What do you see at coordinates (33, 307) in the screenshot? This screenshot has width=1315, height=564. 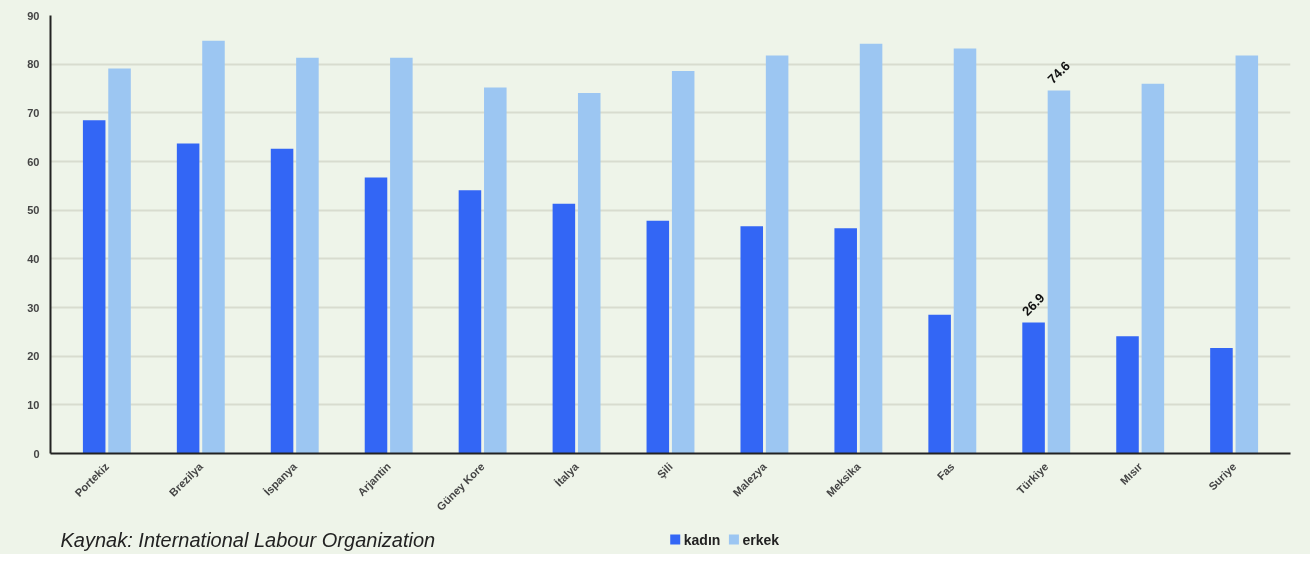 I see `y-tick-label: 30` at bounding box center [33, 307].